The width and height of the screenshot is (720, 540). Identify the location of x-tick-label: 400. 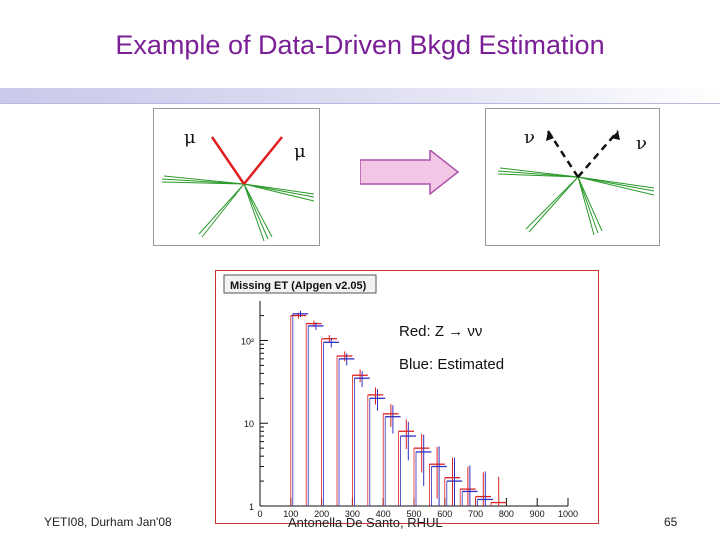
(383, 514).